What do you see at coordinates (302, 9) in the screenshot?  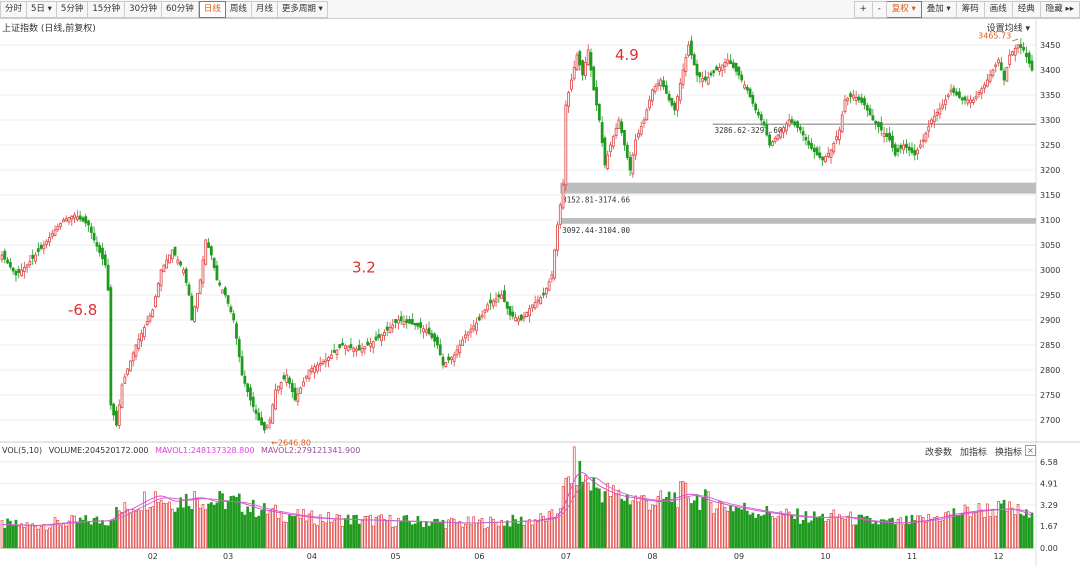 I see `tab-9: 更多周期 ▾` at bounding box center [302, 9].